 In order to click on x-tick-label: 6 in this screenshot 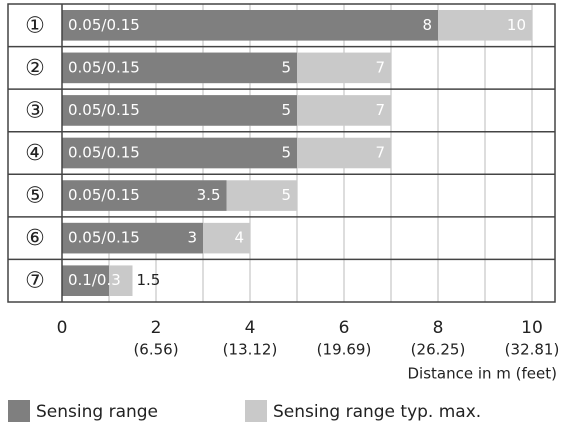, I will do `click(344, 328)`.